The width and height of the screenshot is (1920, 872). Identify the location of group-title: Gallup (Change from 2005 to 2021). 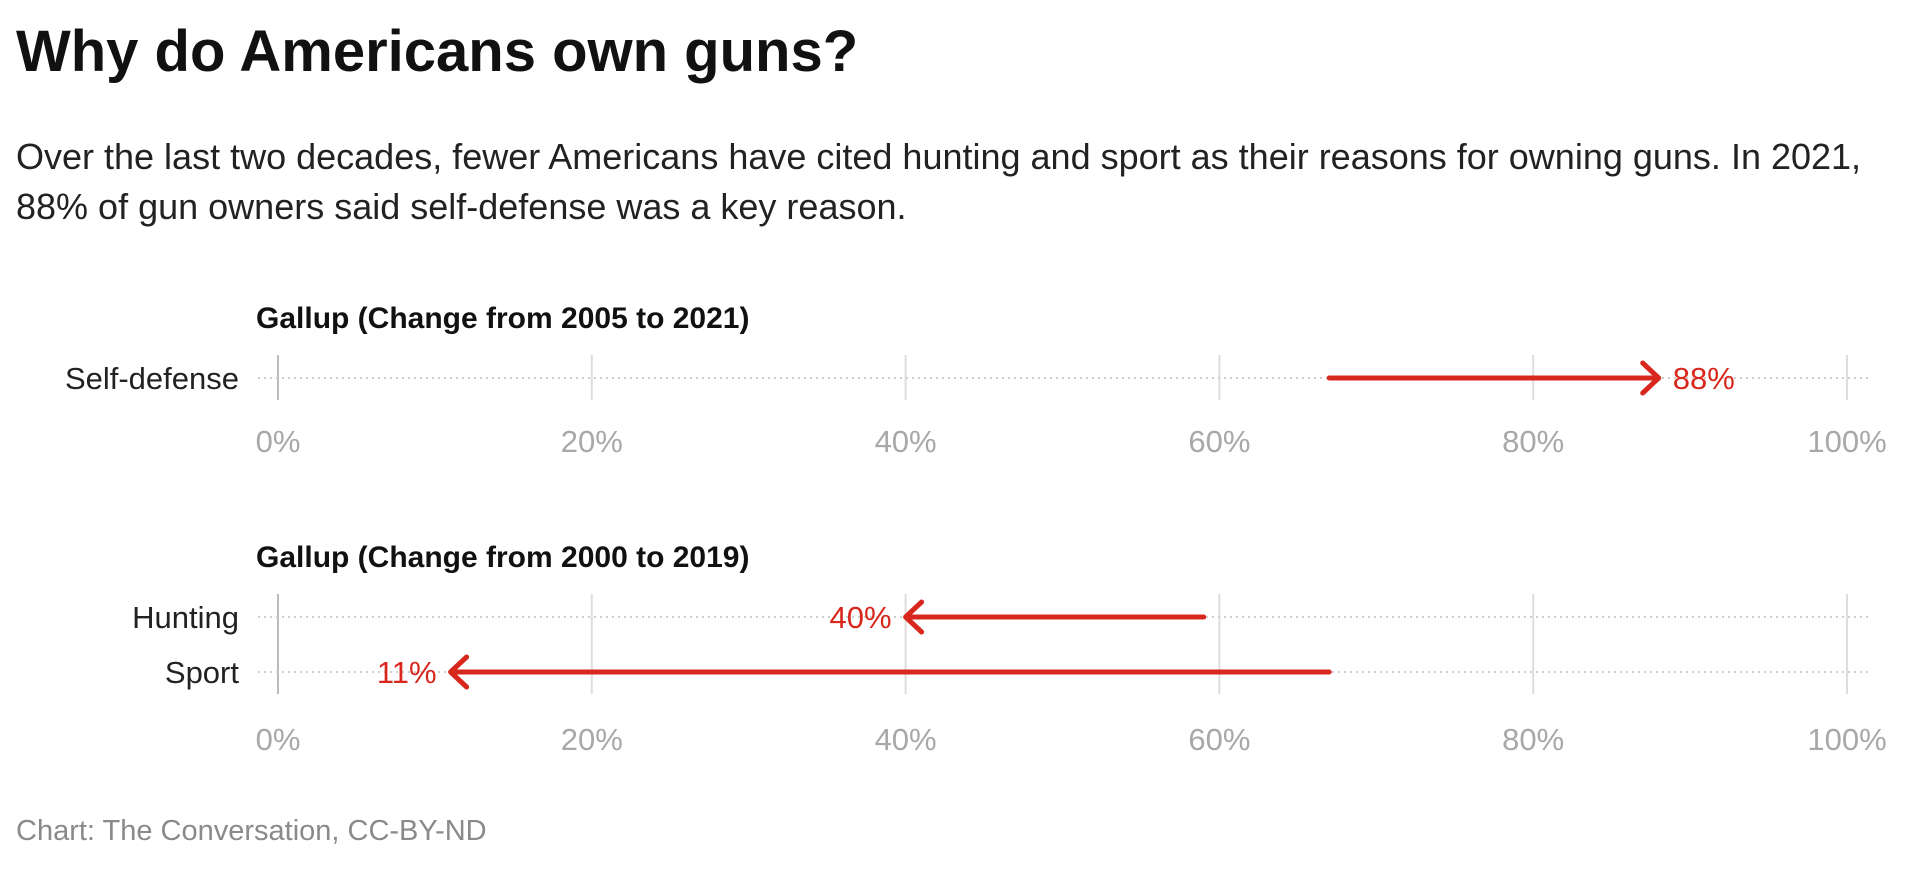
(502, 318).